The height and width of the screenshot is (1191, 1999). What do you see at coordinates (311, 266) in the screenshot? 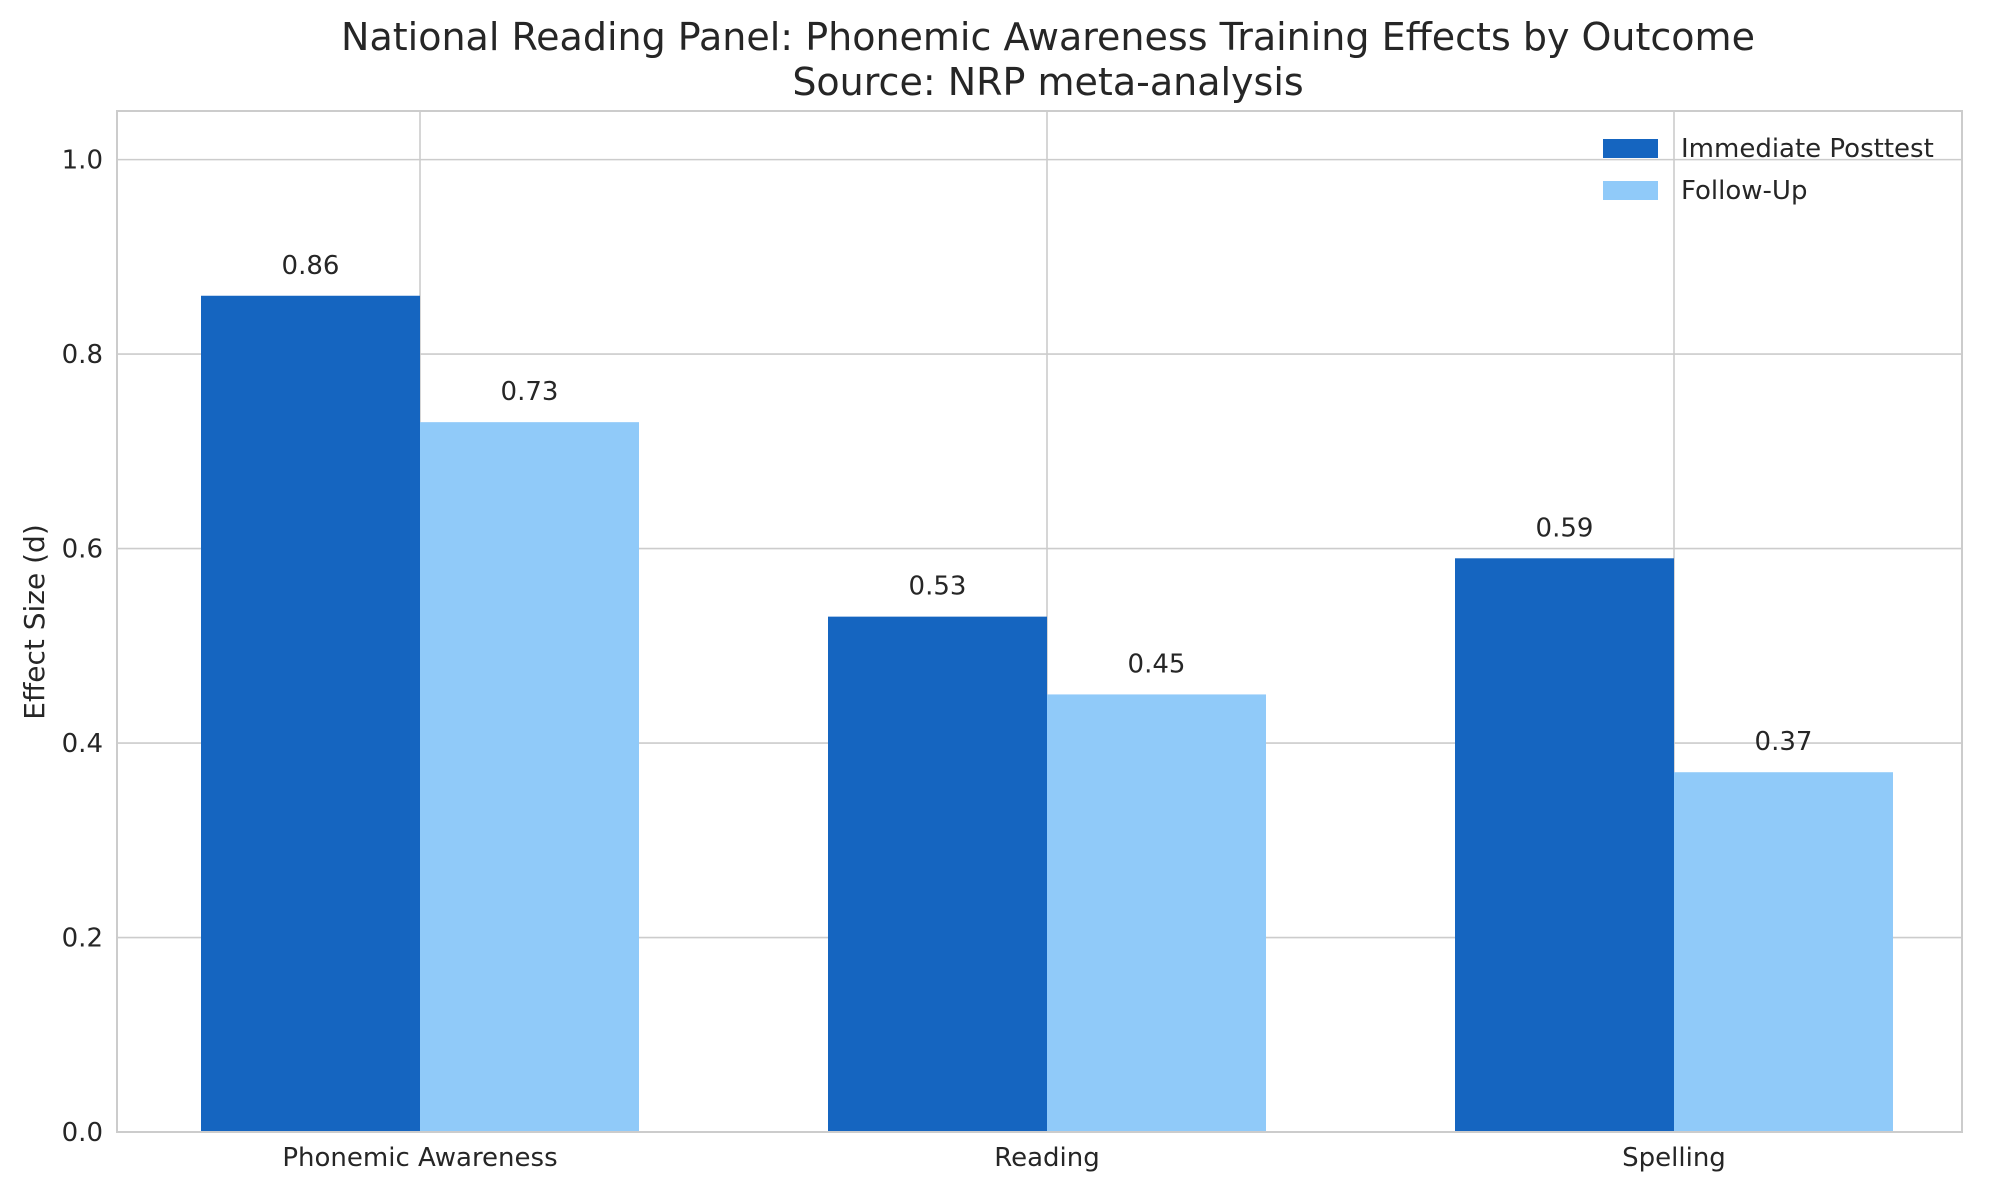
I see `data-label: 0.86` at bounding box center [311, 266].